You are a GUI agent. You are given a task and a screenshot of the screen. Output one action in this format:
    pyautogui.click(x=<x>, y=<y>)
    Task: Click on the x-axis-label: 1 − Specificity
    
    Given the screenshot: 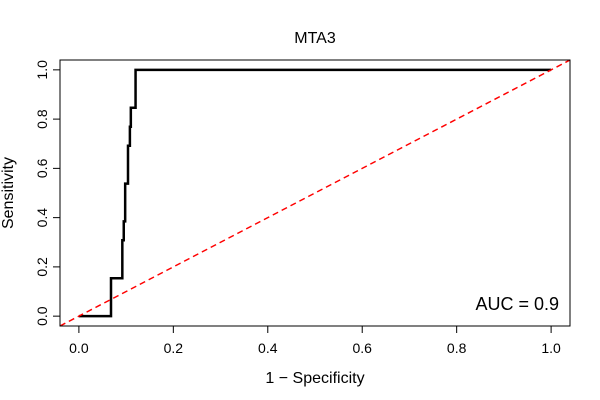 What is the action you would take?
    pyautogui.click(x=314, y=378)
    